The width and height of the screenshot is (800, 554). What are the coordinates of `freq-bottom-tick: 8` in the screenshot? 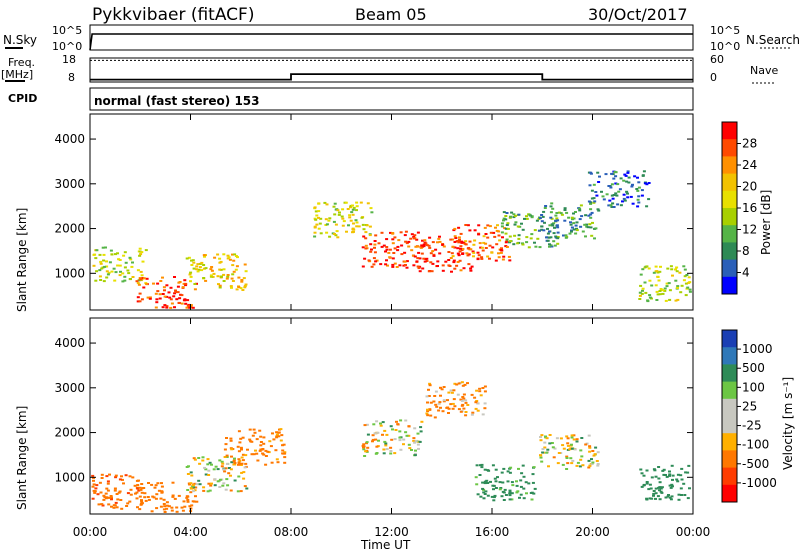 It's located at (71, 77).